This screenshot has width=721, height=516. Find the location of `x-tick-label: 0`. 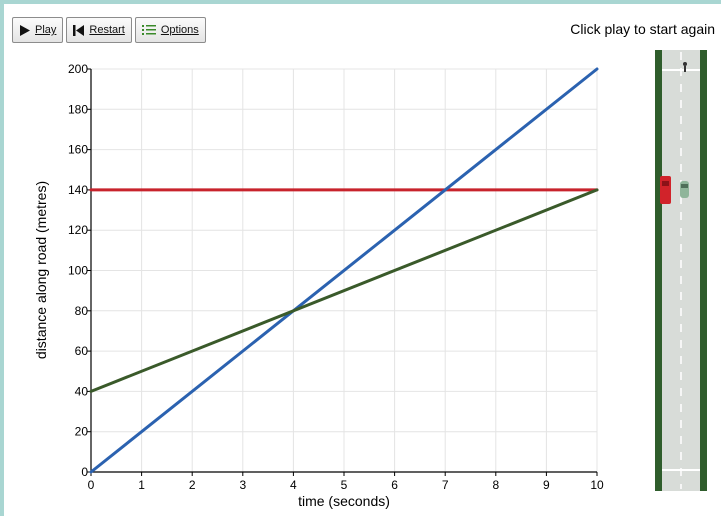

x-tick-label: 0 is located at coordinates (91, 485).